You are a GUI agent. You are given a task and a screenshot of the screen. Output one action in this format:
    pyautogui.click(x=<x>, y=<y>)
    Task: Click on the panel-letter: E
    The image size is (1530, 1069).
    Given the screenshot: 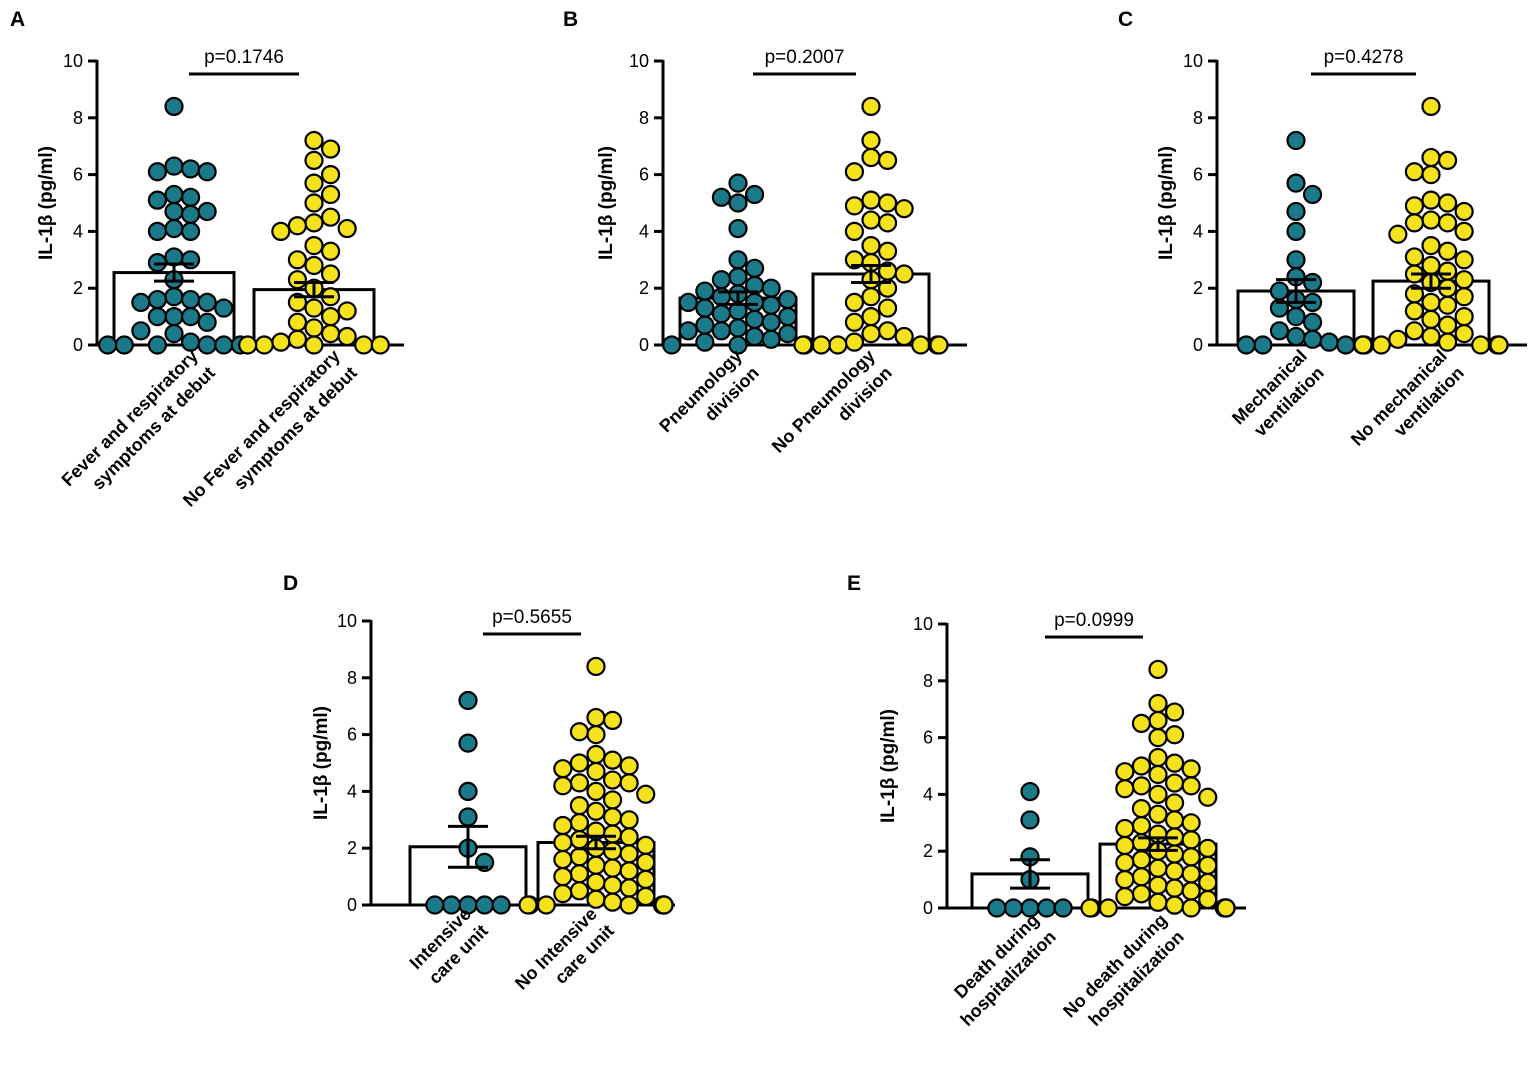 What is the action you would take?
    pyautogui.click(x=854, y=583)
    